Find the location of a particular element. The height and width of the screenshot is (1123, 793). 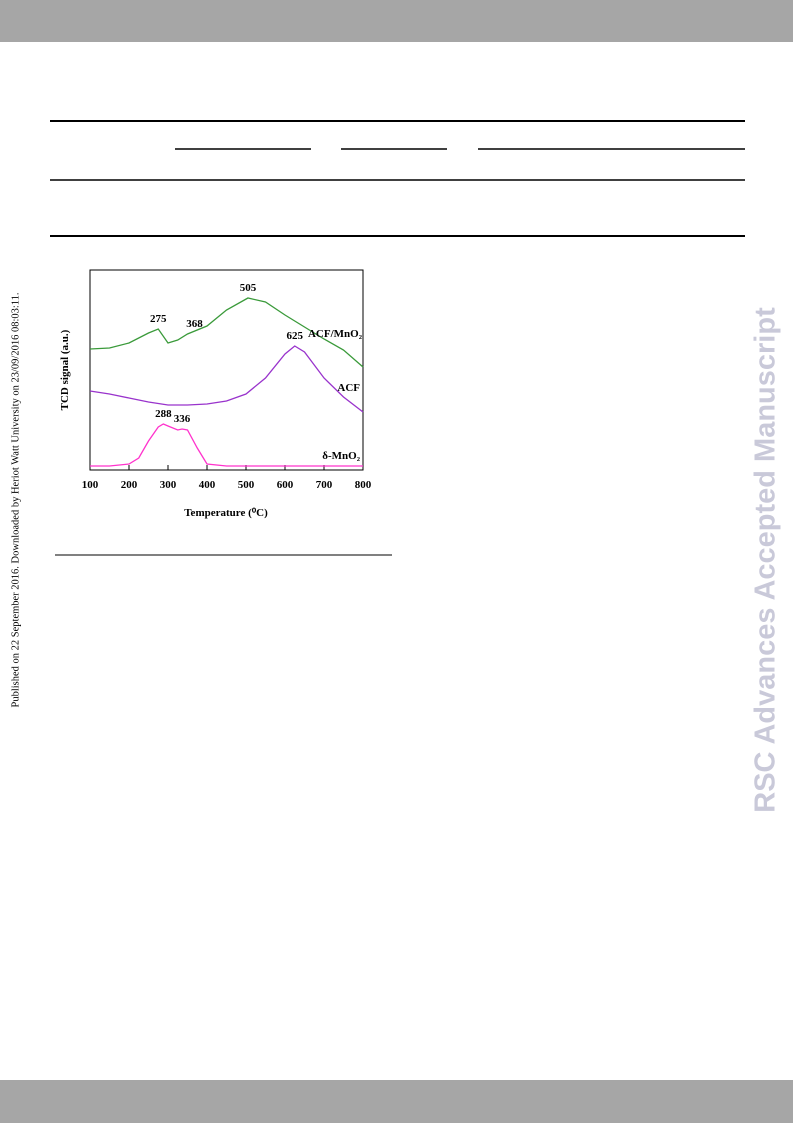

series-label: ACF/MnO₂ is located at coordinates (335, 334).